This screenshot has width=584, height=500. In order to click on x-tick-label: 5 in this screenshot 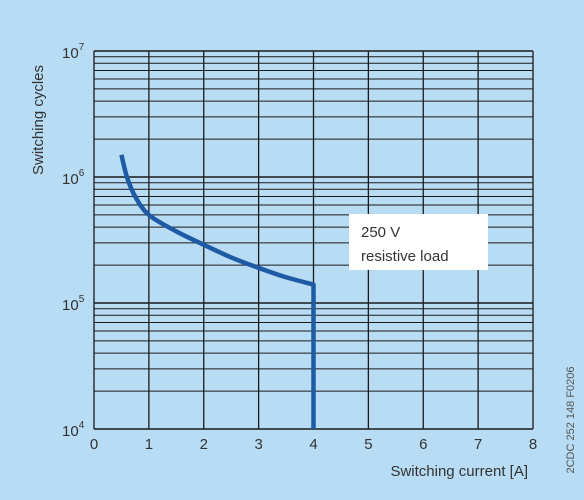, I will do `click(368, 444)`.